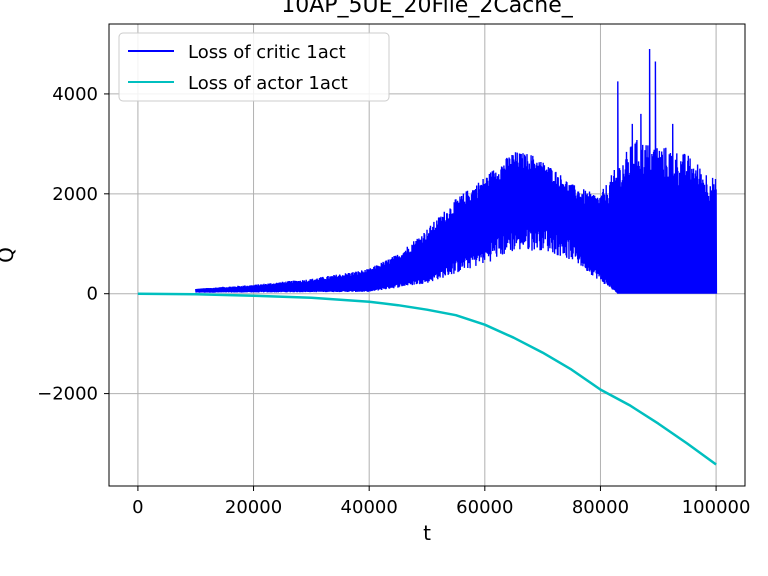  What do you see at coordinates (9, 255) in the screenshot?
I see `y-axis-label: Q` at bounding box center [9, 255].